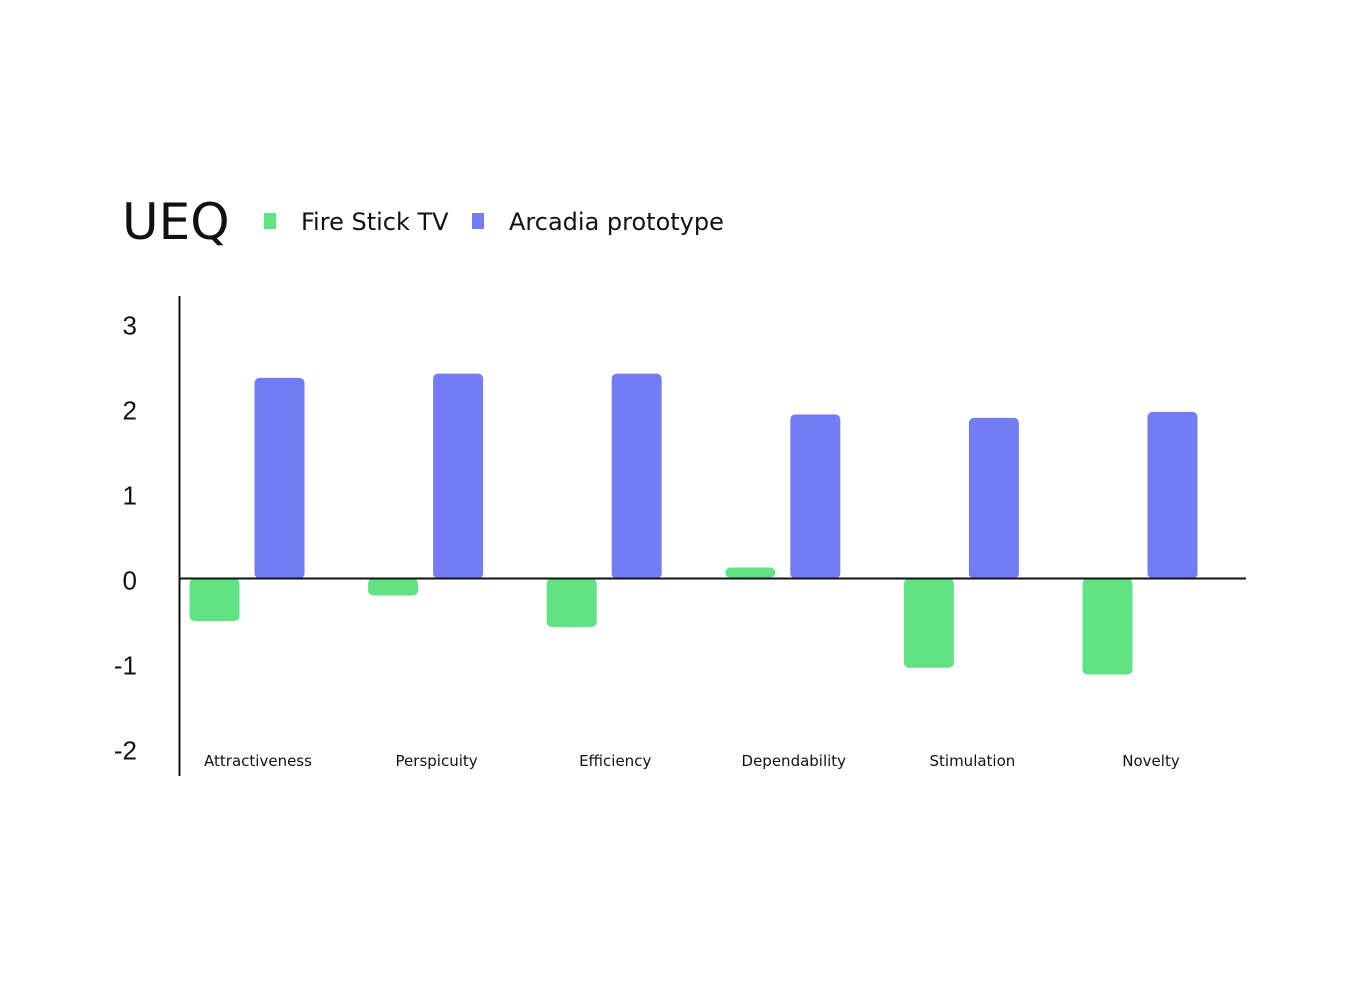 This screenshot has width=1369, height=997. I want to click on bar-arcadia-prototype-novelty, so click(1172, 495).